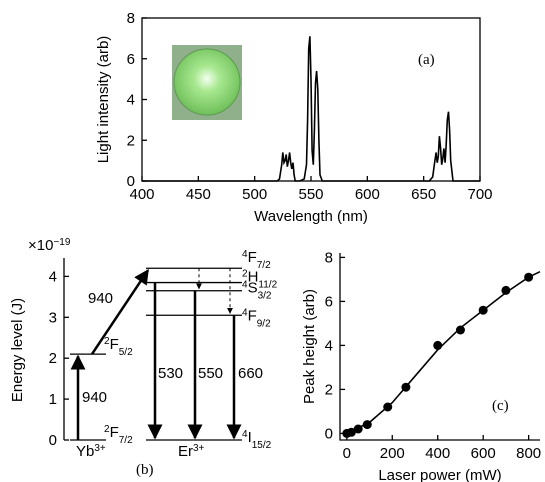 This screenshot has width=545, height=482. What do you see at coordinates (253, 288) in the screenshot?
I see `level-label-part: S` at bounding box center [253, 288].